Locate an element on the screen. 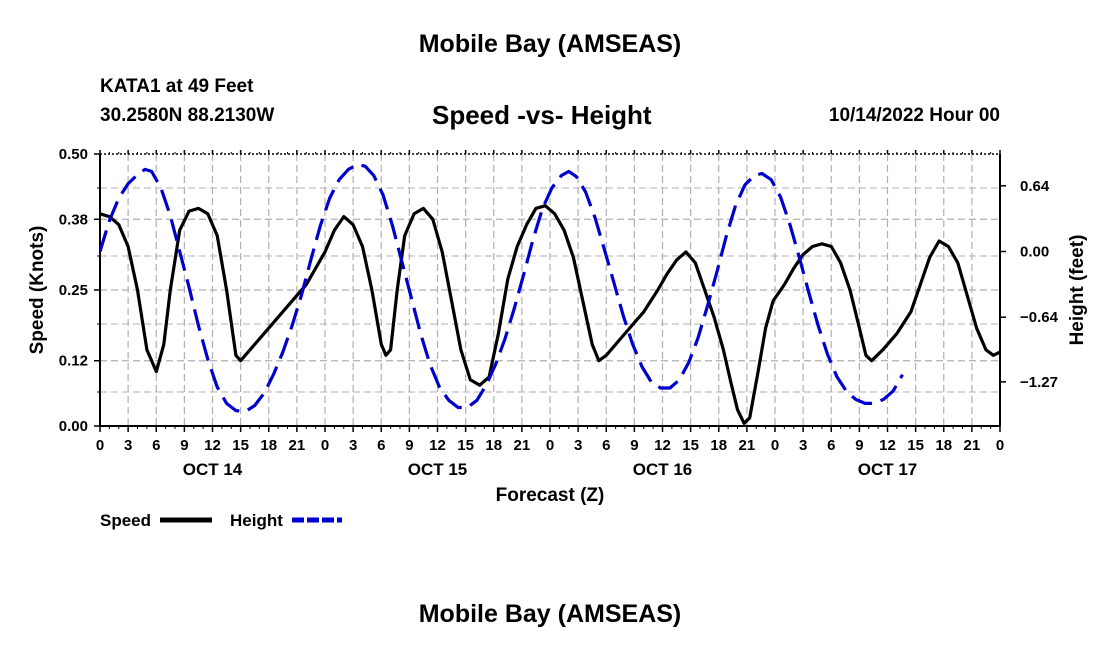  y2-tick-label: −1.27 is located at coordinates (1039, 382).